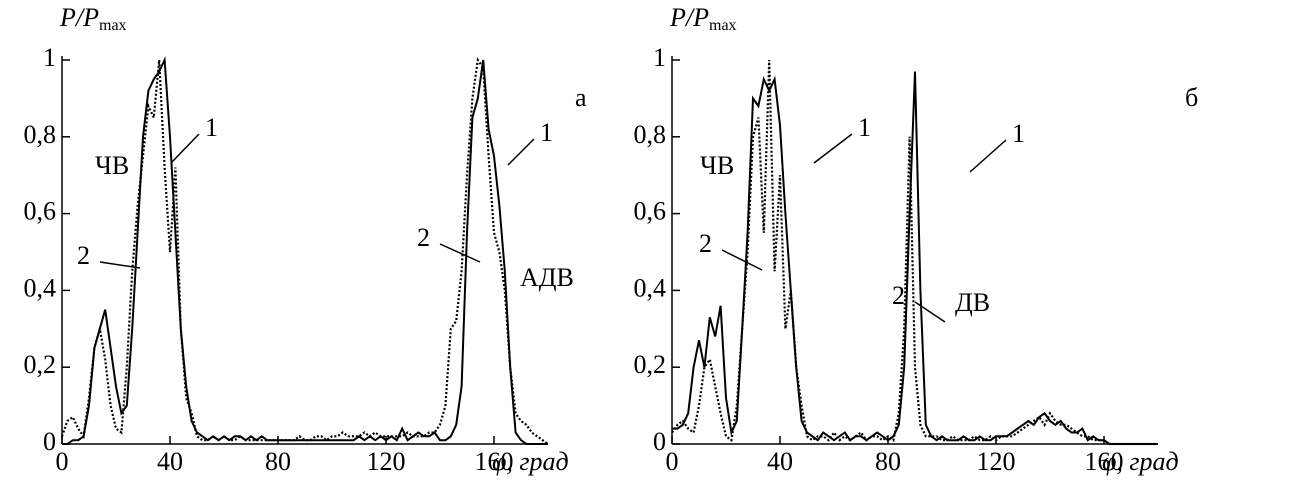 The height and width of the screenshot is (484, 1296). What do you see at coordinates (581, 97) in the screenshot?
I see `annotation: а` at bounding box center [581, 97].